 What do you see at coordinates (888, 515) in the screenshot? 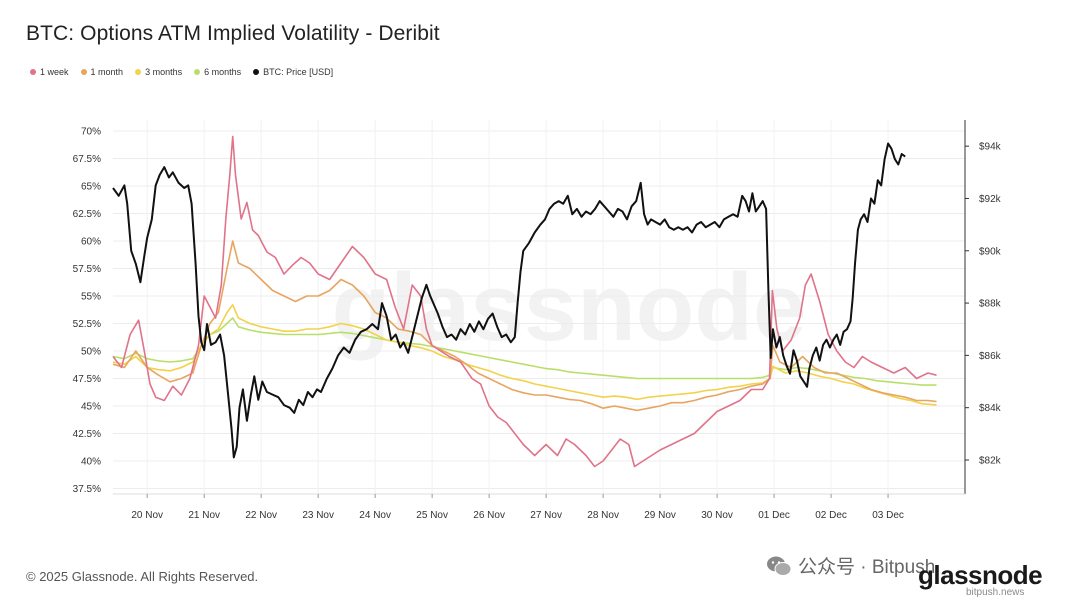
I see `x-tick-label: 03 Dec` at bounding box center [888, 515].